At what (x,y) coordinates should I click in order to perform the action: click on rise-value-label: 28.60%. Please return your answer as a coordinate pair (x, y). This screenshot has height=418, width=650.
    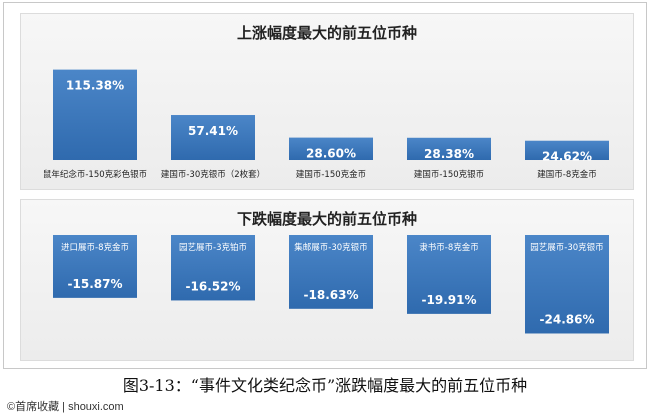
    Looking at the image, I should click on (331, 154).